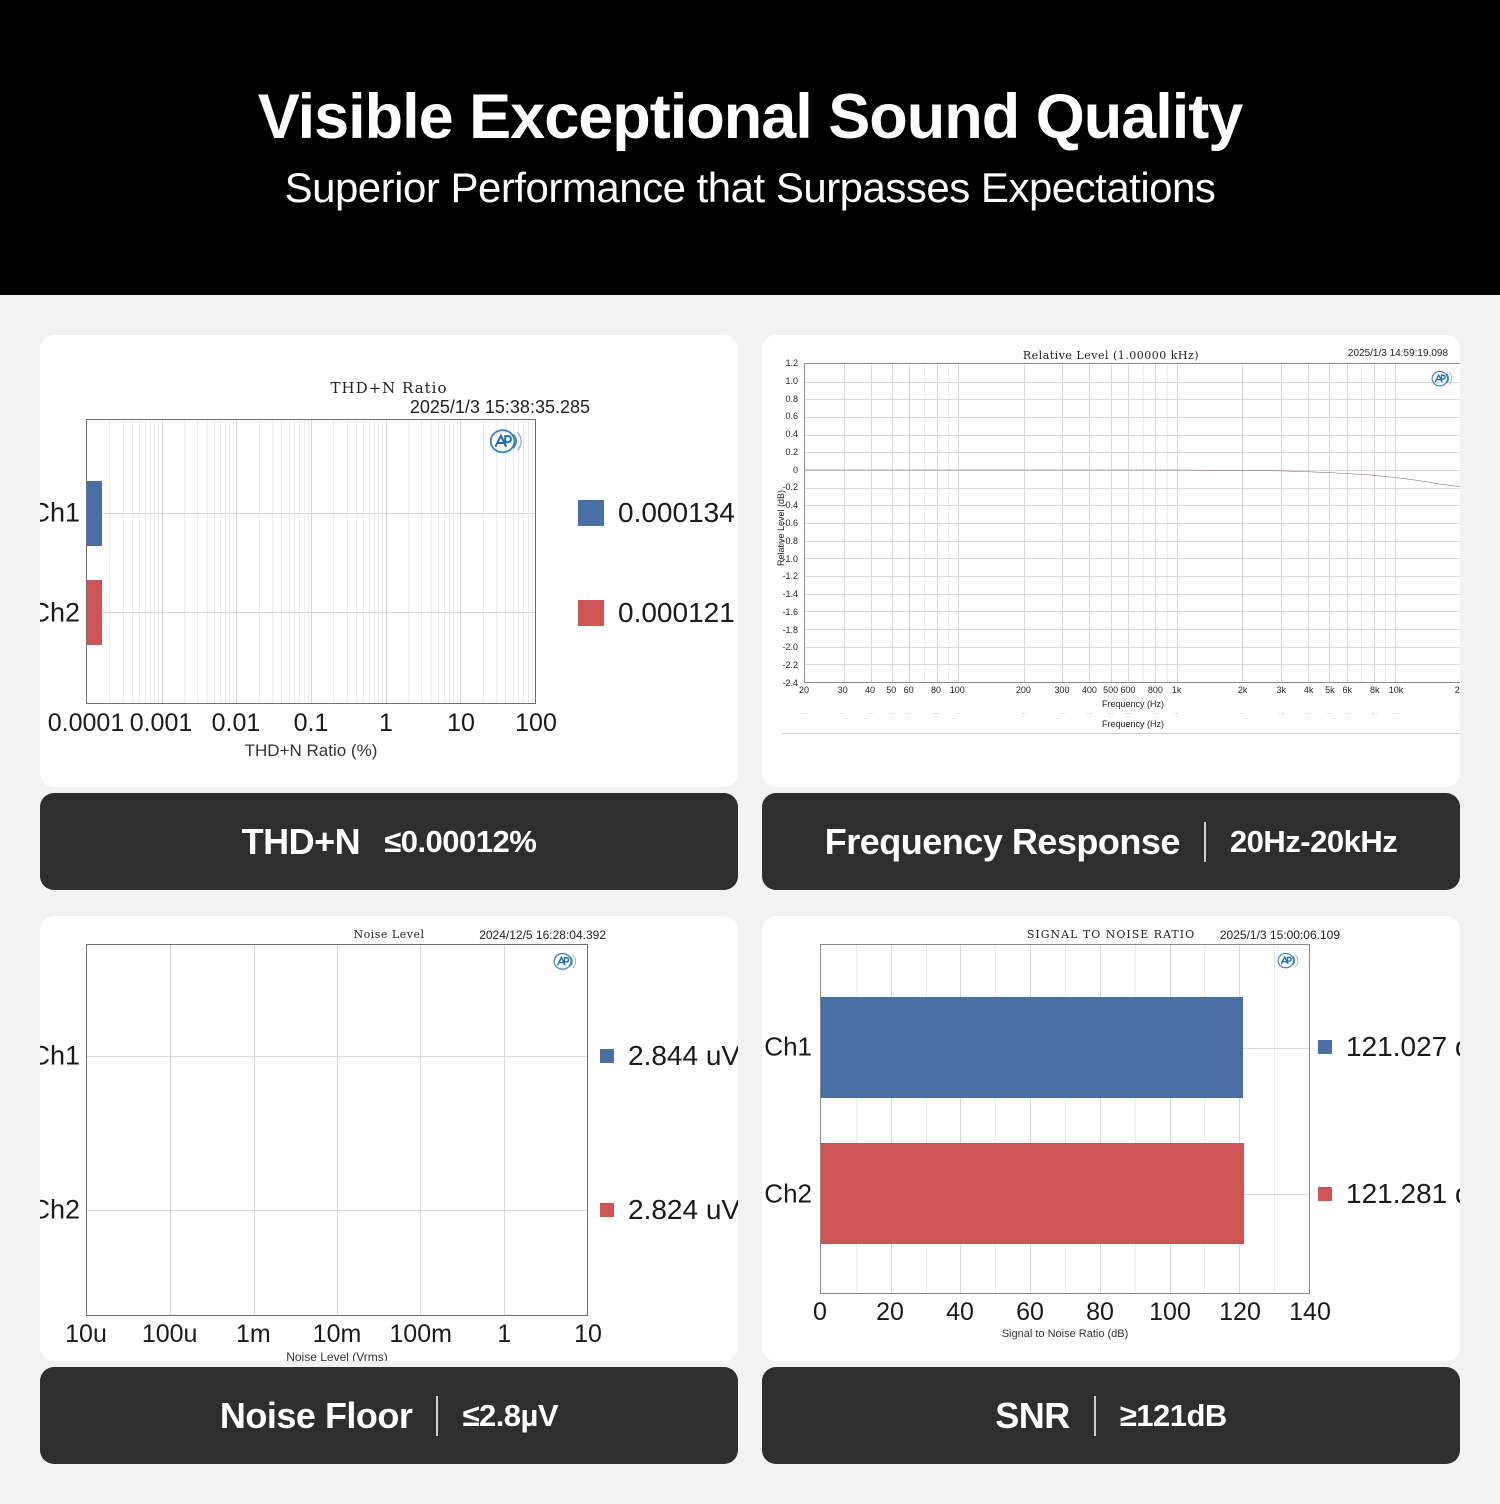 The height and width of the screenshot is (1504, 1500). I want to click on thdn-plot-area, so click(311, 561).